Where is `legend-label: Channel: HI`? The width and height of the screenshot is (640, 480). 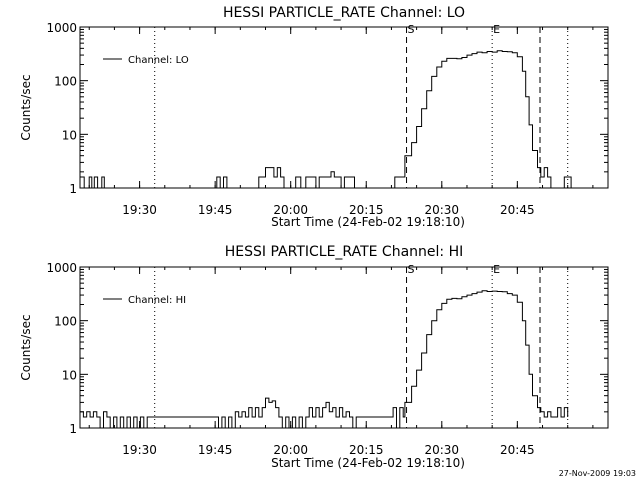
legend-label: Channel: HI is located at coordinates (157, 300).